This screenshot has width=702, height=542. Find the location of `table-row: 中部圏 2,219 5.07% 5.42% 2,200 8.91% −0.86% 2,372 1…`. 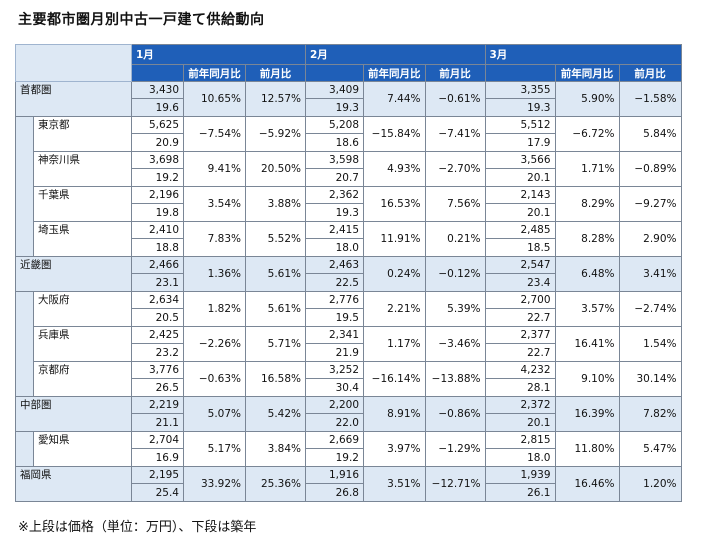

table-row: 中部圏 2,219 5.07% 5.42% 2,200 8.91% −0.86% 2,372 1… is located at coordinates (348, 414).